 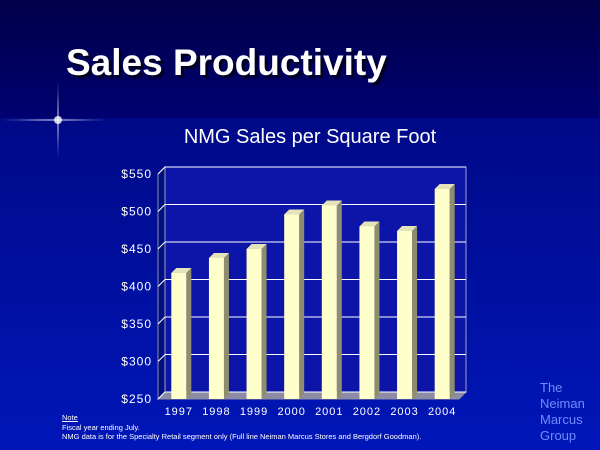 I want to click on x-tick-label: 2004, so click(x=442, y=412).